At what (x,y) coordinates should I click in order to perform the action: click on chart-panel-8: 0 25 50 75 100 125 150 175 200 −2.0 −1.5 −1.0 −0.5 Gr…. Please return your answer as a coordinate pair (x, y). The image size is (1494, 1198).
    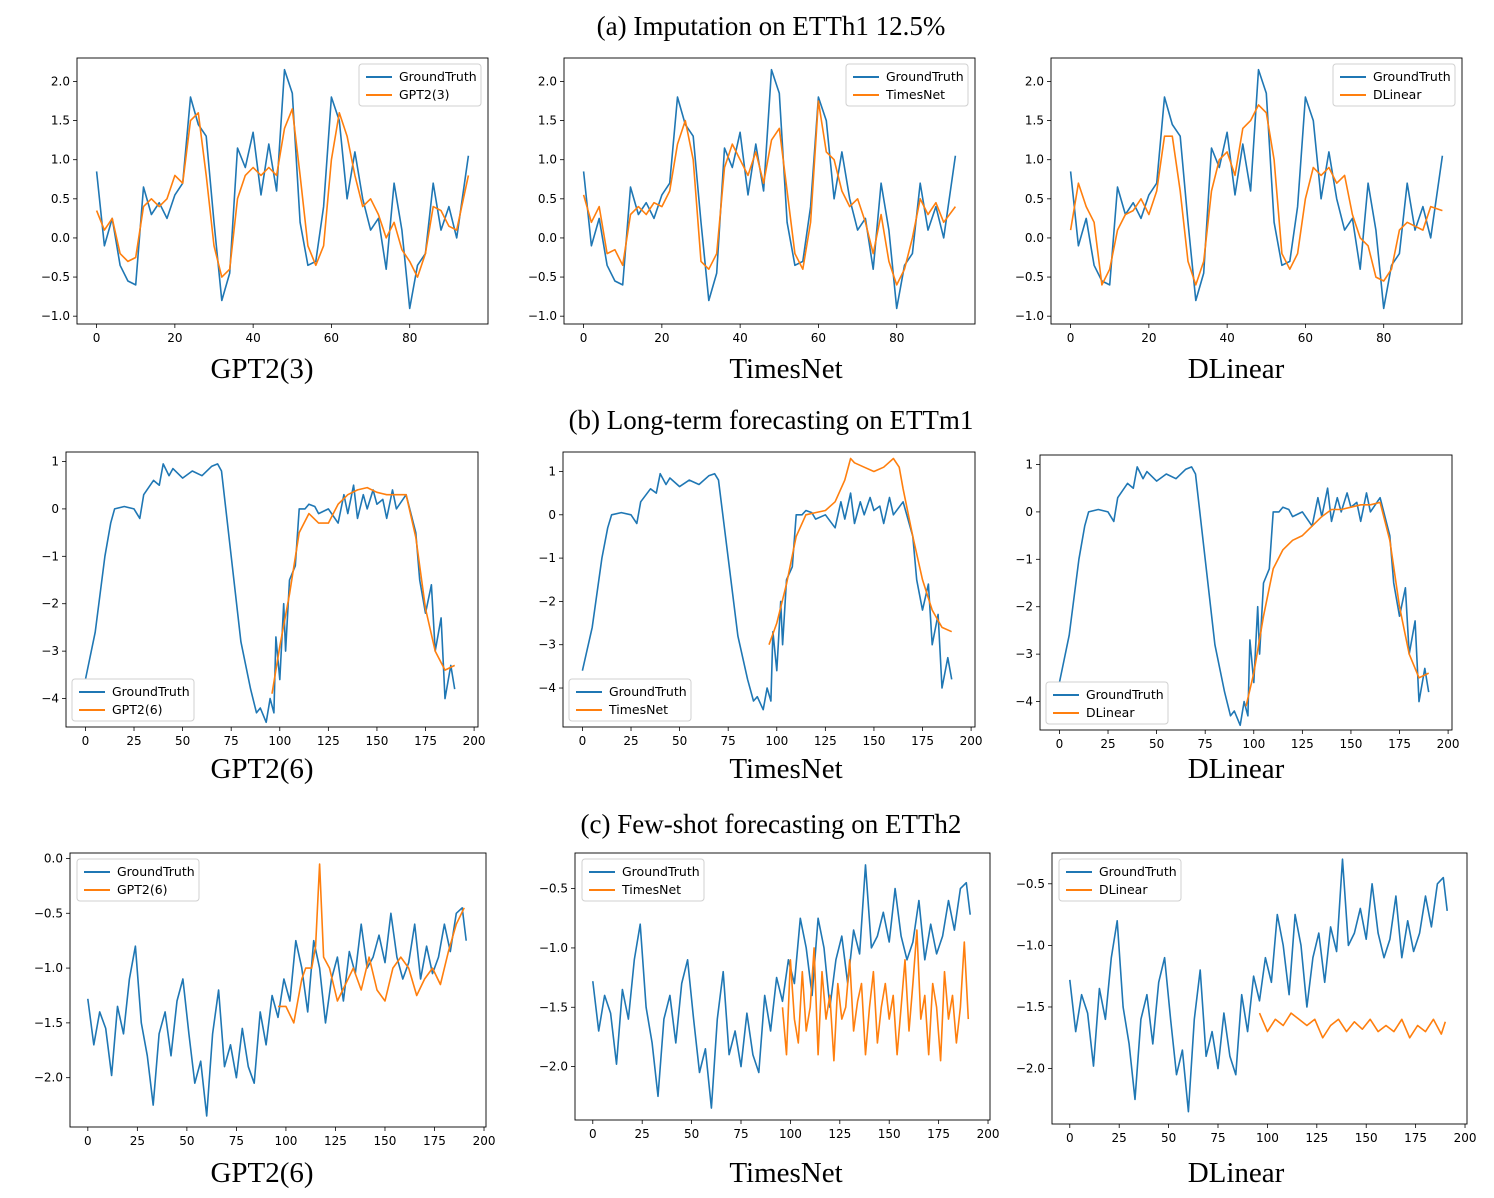
    Looking at the image, I should click on (769, 1020).